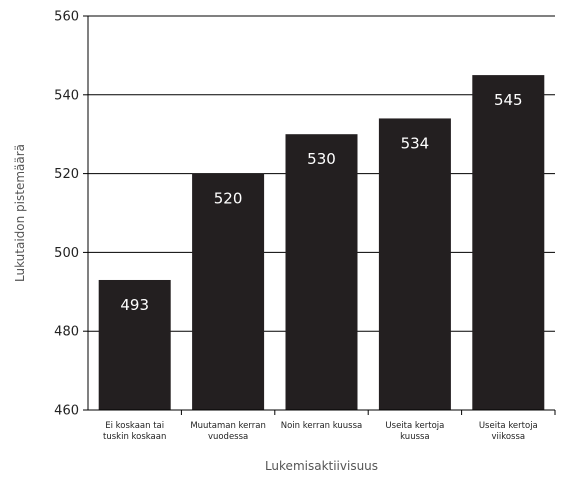  Describe the element at coordinates (20, 213) in the screenshot. I see `y-axis-title: Lukutaidon pistemäärä` at that location.